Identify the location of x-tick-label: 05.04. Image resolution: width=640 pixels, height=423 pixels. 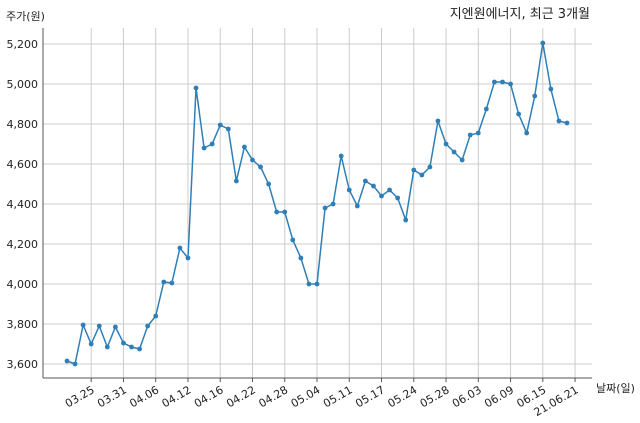
(306, 396).